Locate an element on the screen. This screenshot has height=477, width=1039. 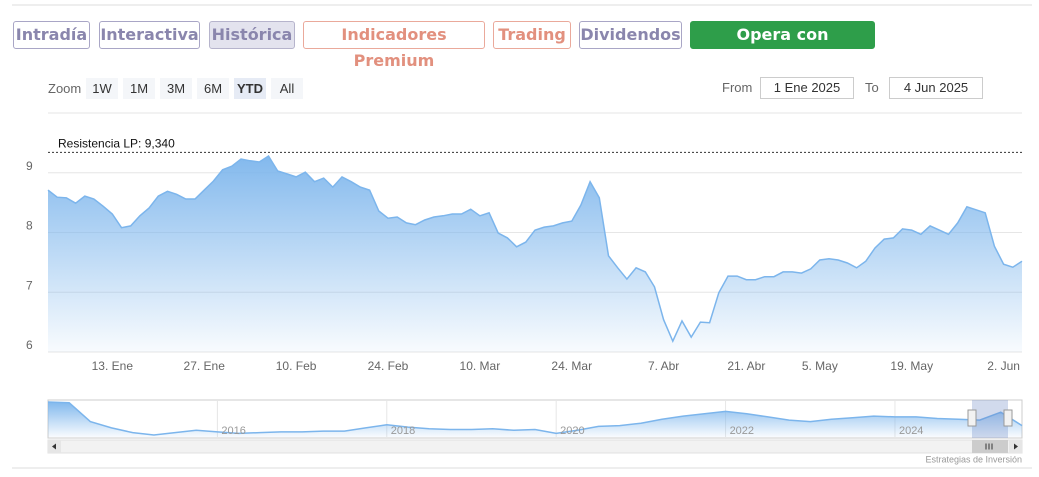
arrow-left is located at coordinates (54, 446).